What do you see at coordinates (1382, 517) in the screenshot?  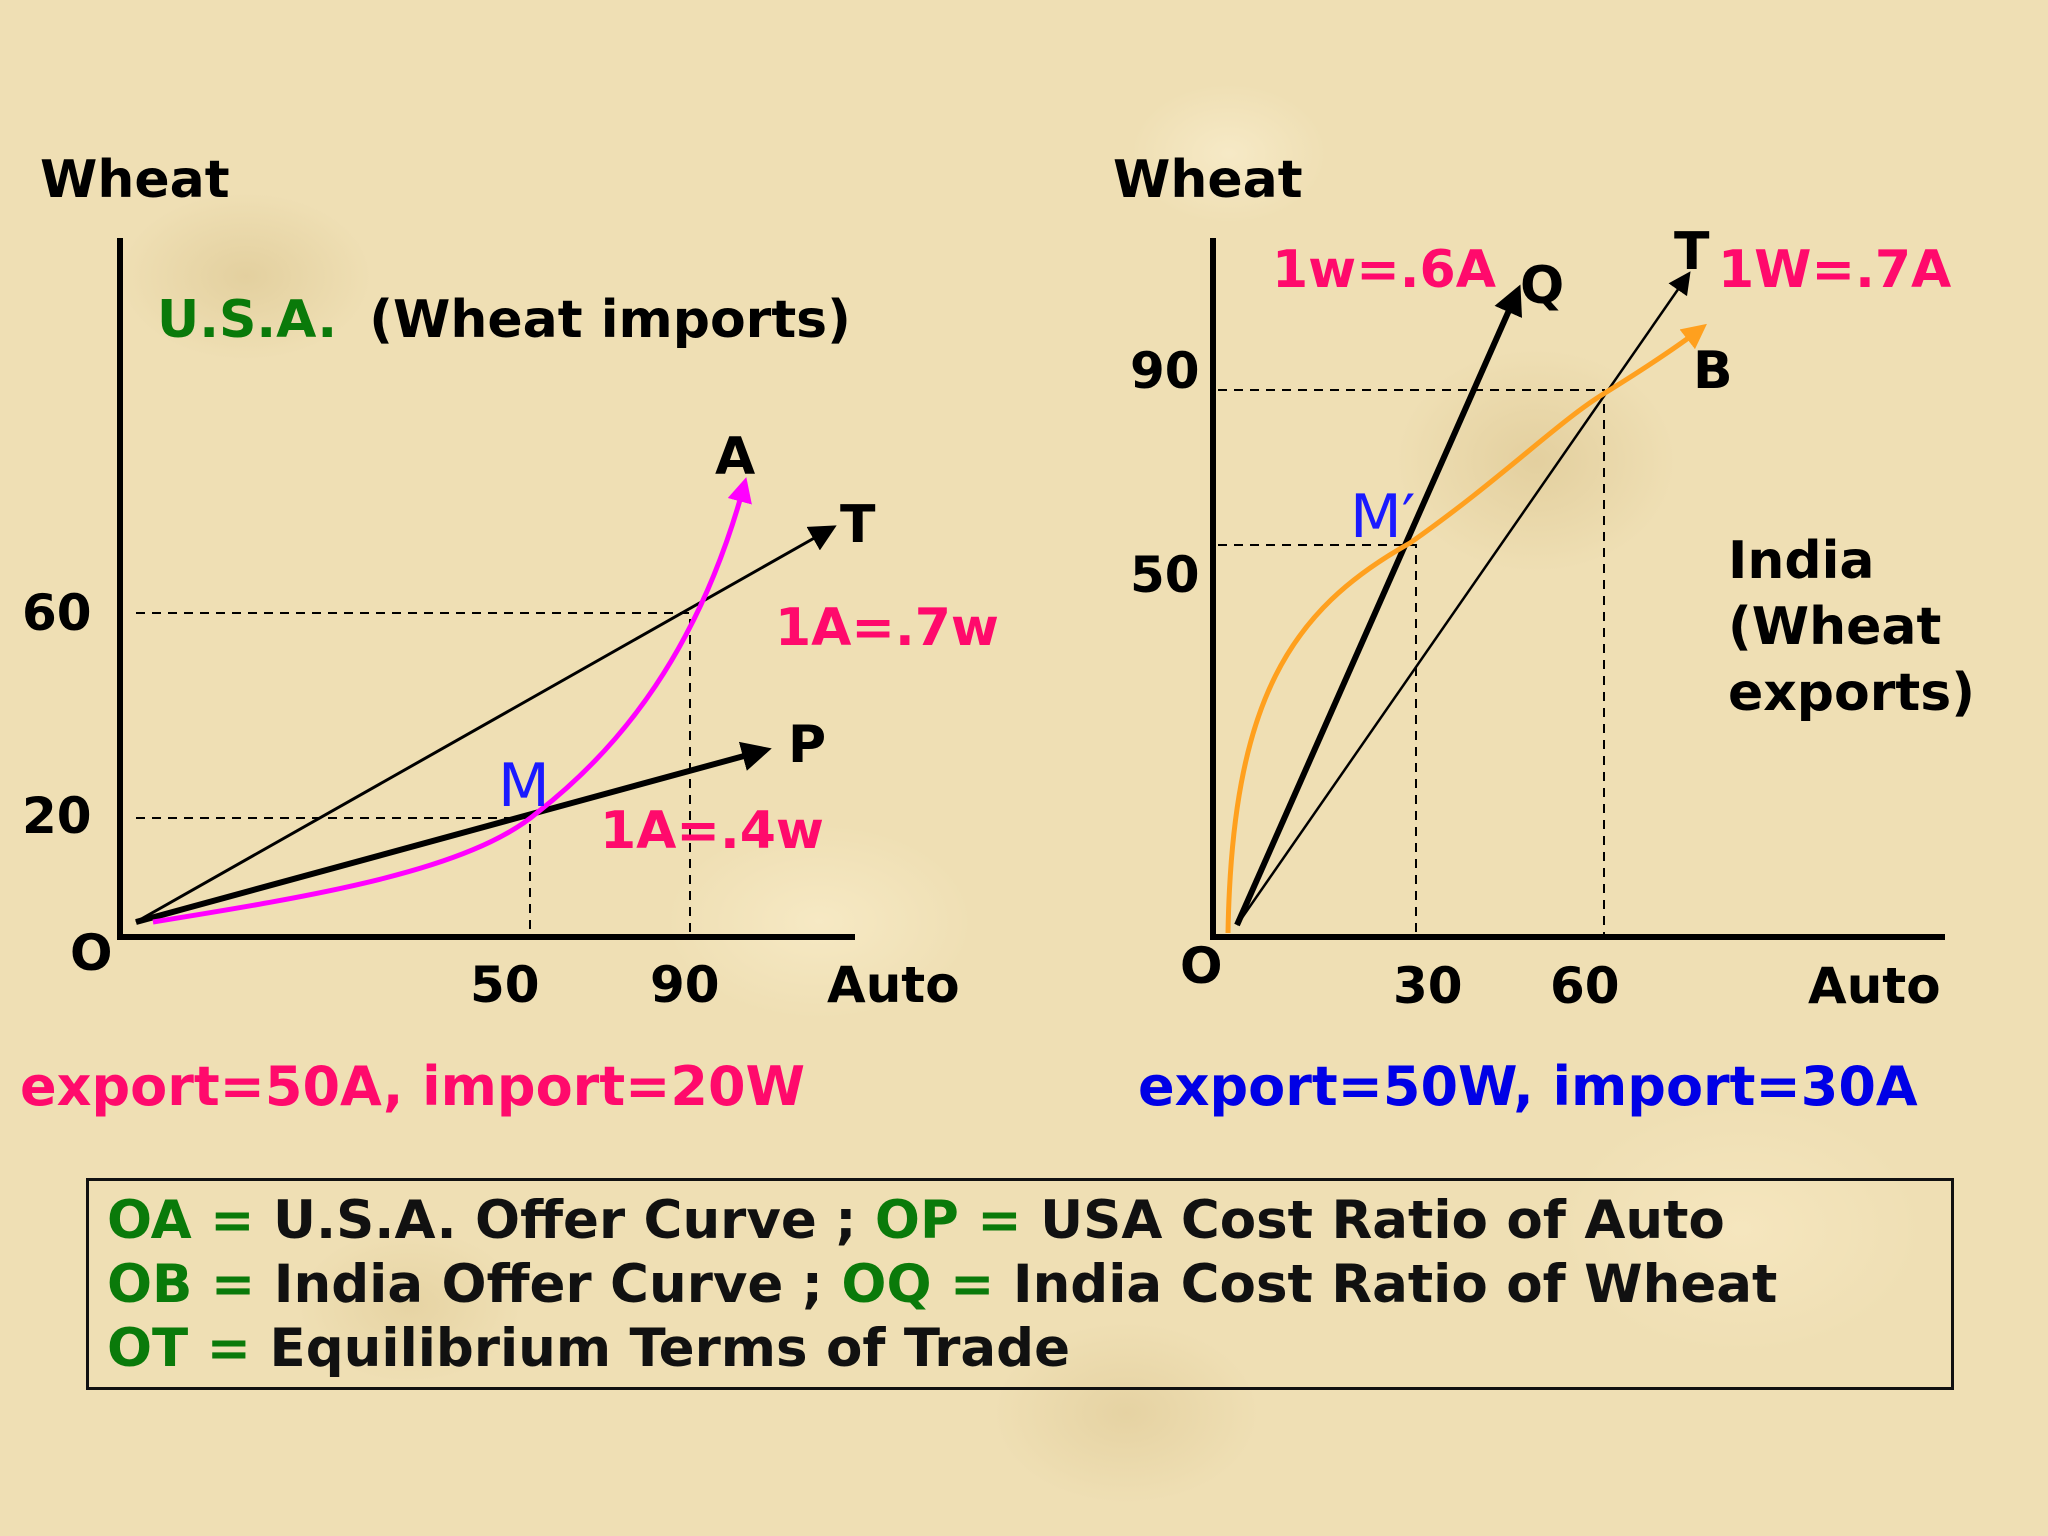 I see `india-point-label-m: M′` at bounding box center [1382, 517].